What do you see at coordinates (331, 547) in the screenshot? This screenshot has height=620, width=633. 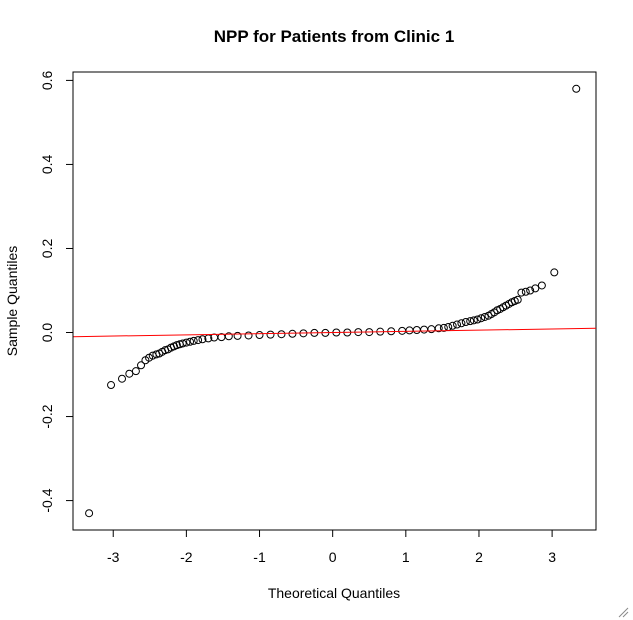 I see `x-axis: -3 -2 -1 0 1 2 3` at bounding box center [331, 547].